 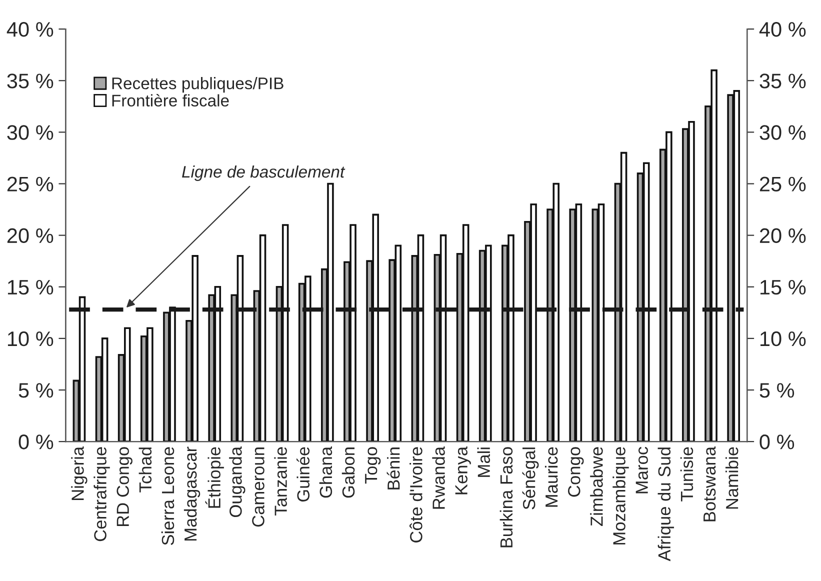 I want to click on x-tick-label: Côte d'Ivoire, so click(x=416, y=494).